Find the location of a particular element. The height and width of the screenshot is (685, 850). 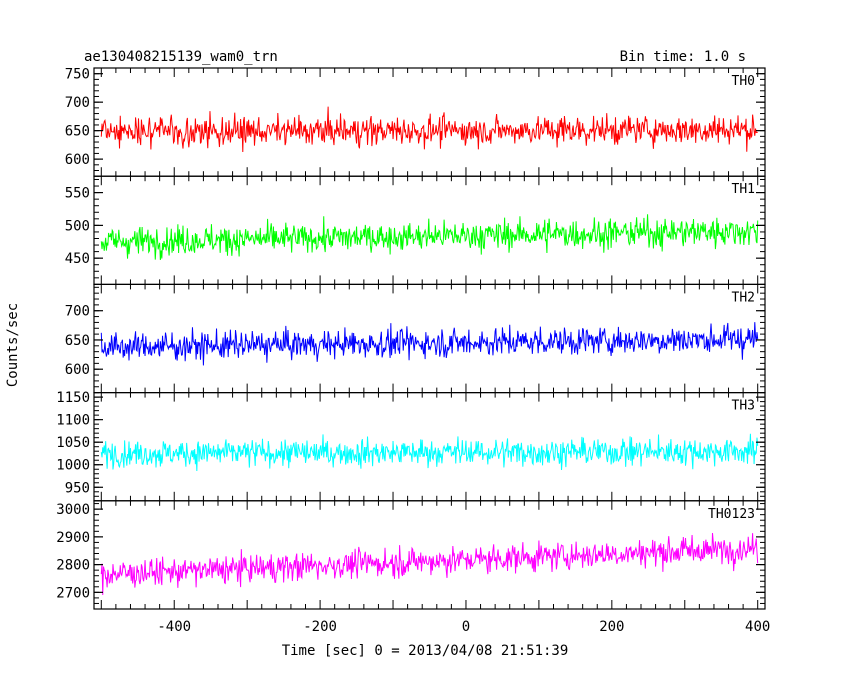

x-tick-label: -400 is located at coordinates (174, 627).